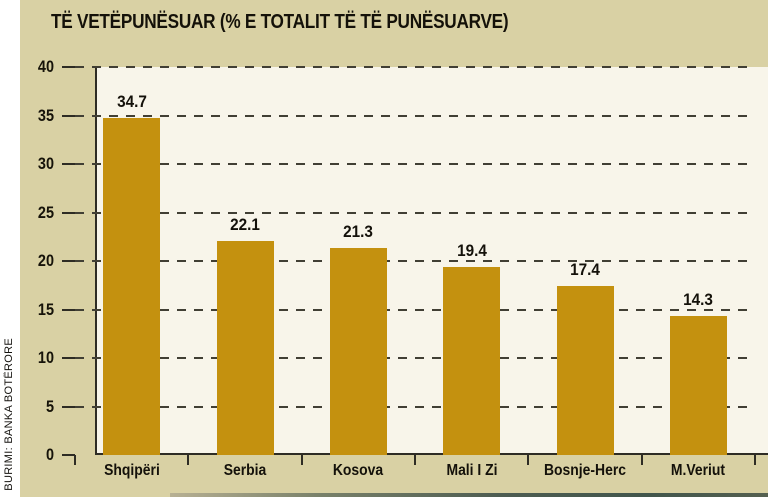  Describe the element at coordinates (45, 163) in the screenshot. I see `y-tick-label: 30` at that location.